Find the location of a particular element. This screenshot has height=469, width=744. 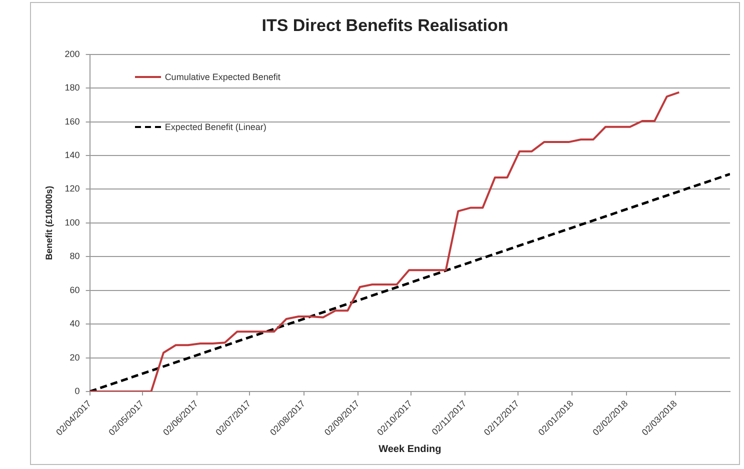

y-tick-label: 160 is located at coordinates (72, 121).